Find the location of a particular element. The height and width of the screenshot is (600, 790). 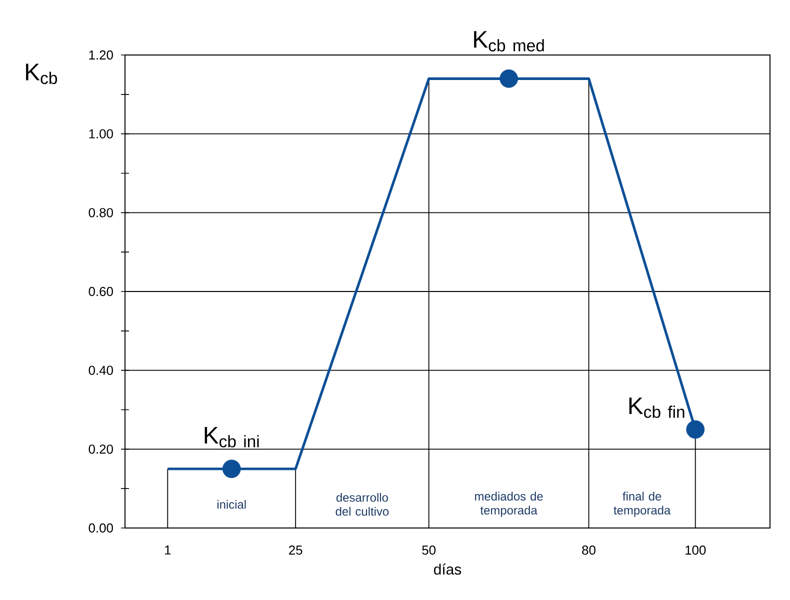

annotation: $\mathrm{K}_{\mathrm{cb\ ini}}$ is located at coordinates (231, 437).